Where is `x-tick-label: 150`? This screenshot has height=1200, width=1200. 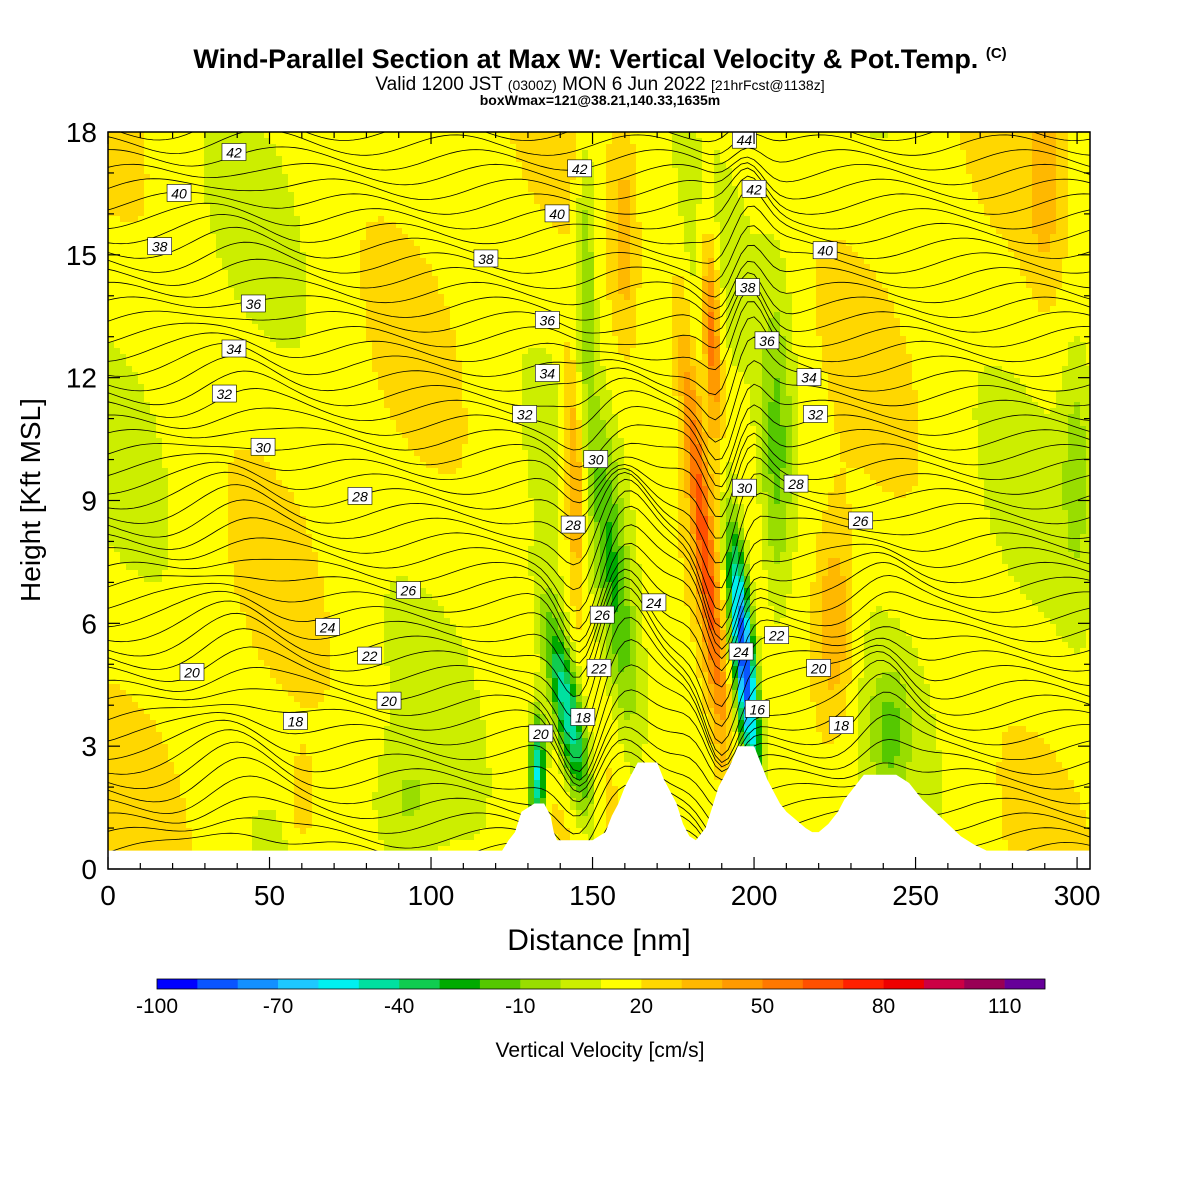
x-tick-label: 150 is located at coordinates (592, 895).